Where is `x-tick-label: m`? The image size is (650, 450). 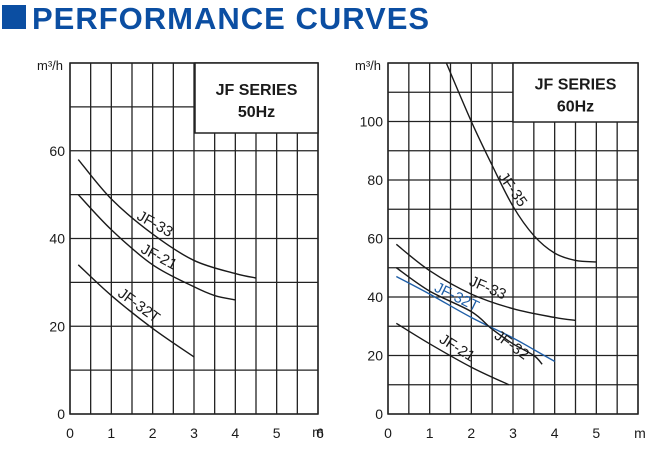
x-tick-label: m is located at coordinates (640, 433).